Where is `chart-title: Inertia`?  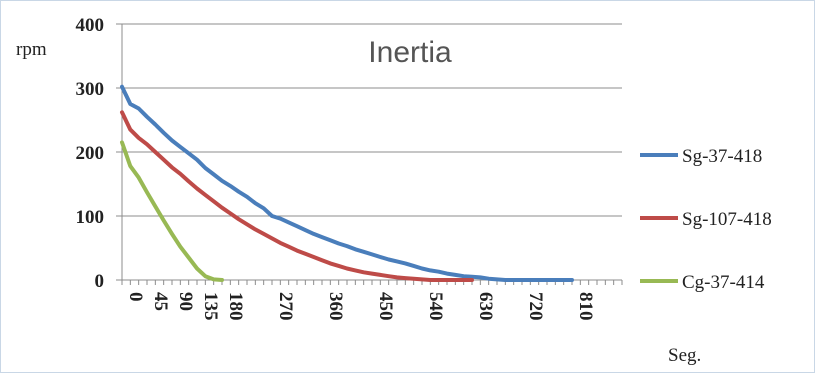 chart-title: Inertia is located at coordinates (410, 52).